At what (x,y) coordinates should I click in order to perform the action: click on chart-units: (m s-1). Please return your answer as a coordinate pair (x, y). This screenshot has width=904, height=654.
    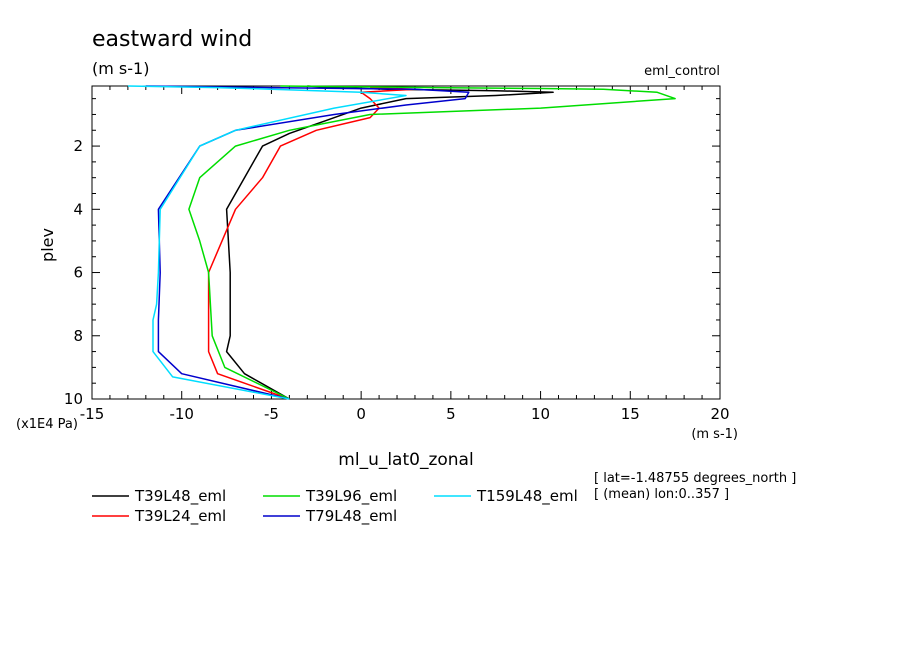
    Looking at the image, I should click on (120, 68).